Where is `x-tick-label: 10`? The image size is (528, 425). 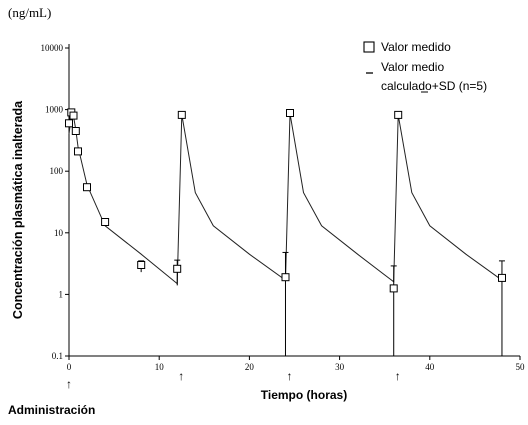 x-tick-label: 10 is located at coordinates (160, 367).